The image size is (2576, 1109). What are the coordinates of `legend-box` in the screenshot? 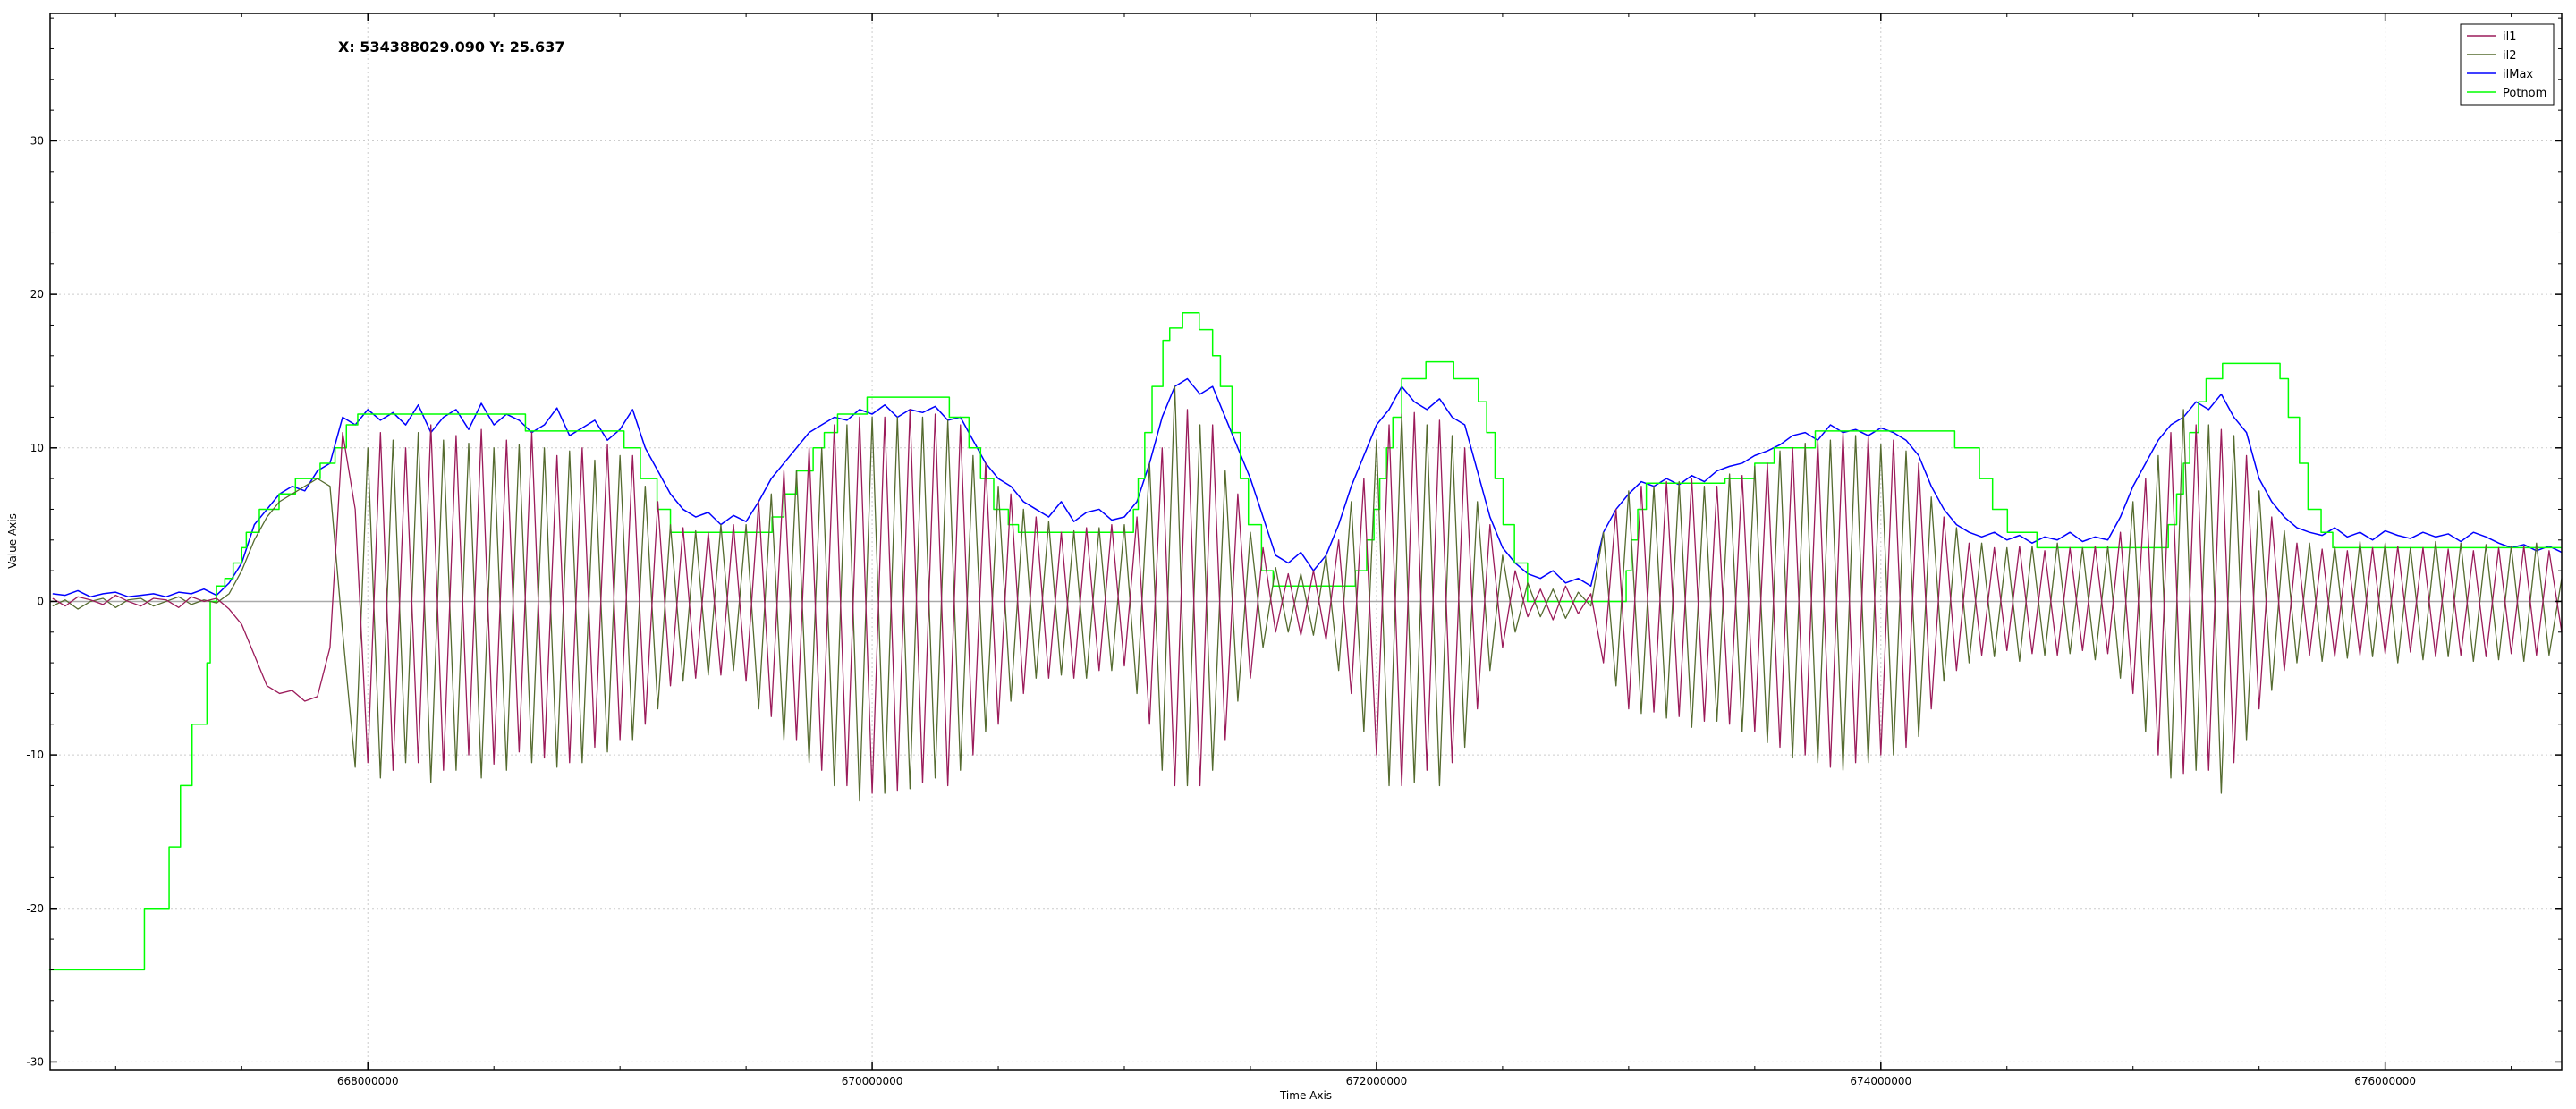 It's located at (2507, 64).